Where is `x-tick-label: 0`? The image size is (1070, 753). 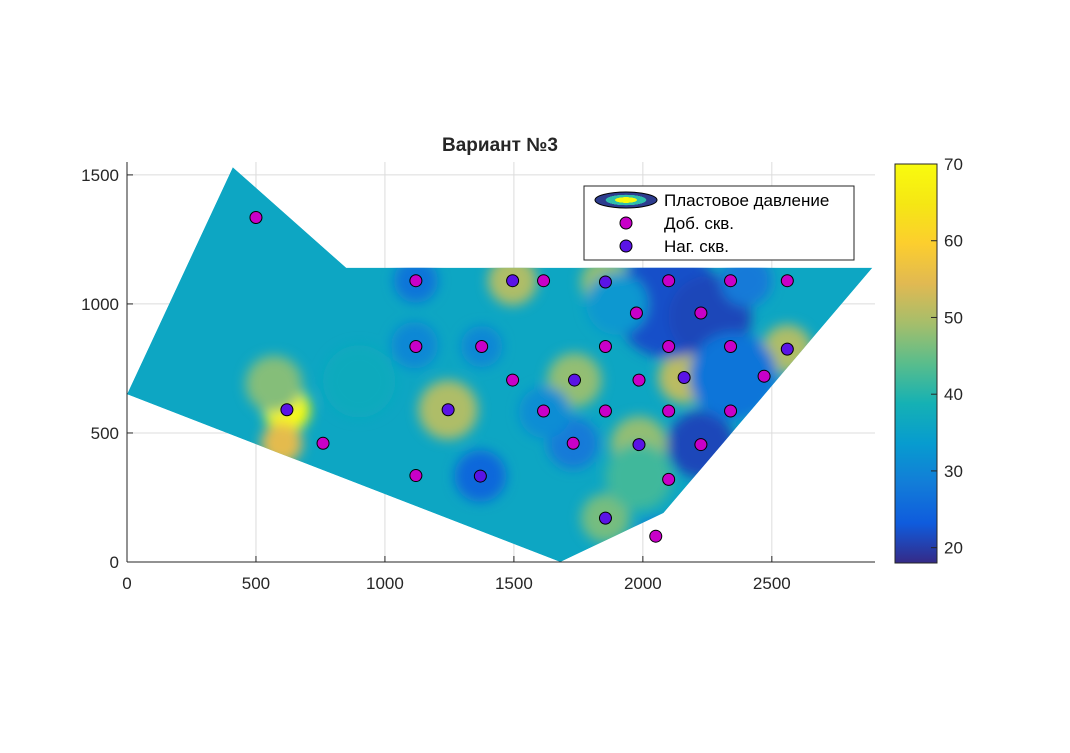
x-tick-label: 0 is located at coordinates (126, 583).